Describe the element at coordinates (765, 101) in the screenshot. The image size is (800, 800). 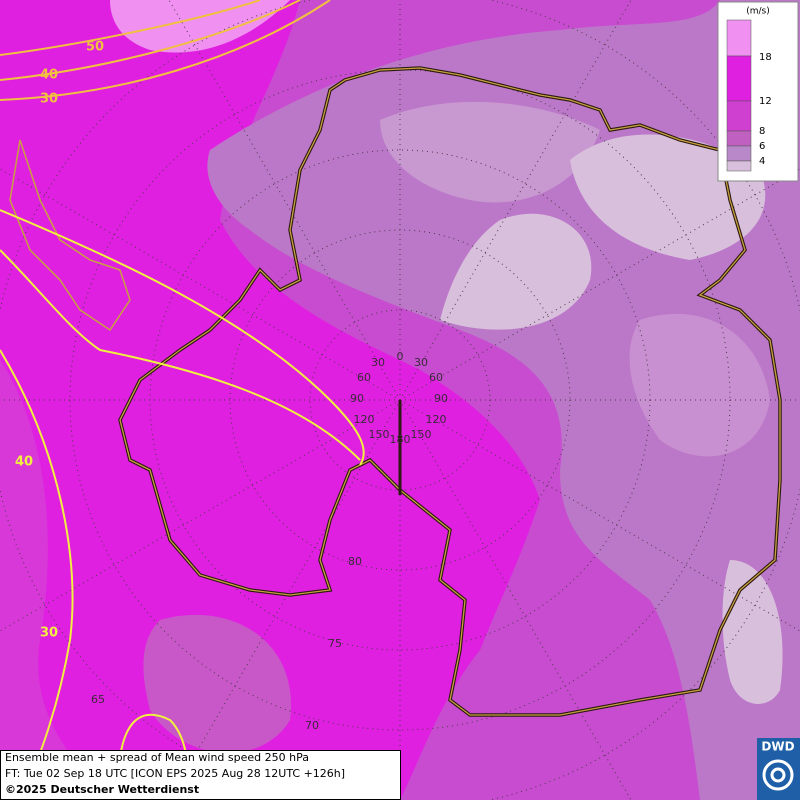
I see `legend-tick: 12` at that location.